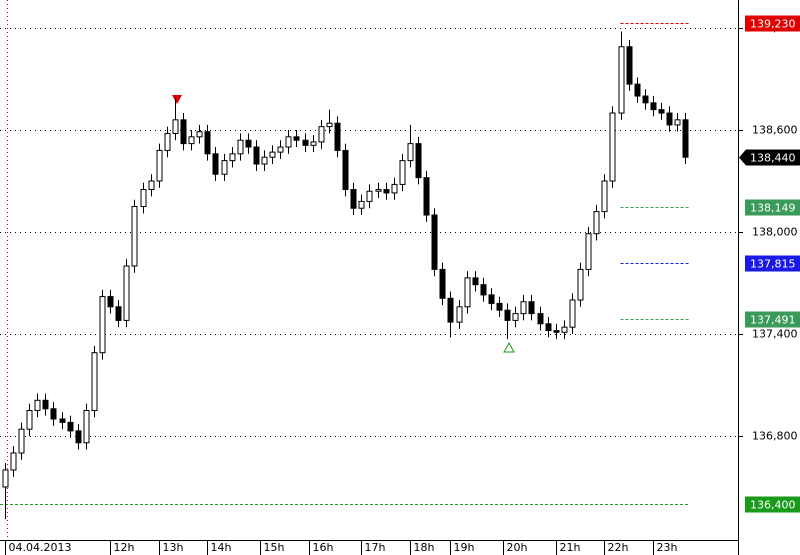 The width and height of the screenshot is (800, 555). Describe the element at coordinates (323, 547) in the screenshot. I see `x-tick-label: 16h` at that location.